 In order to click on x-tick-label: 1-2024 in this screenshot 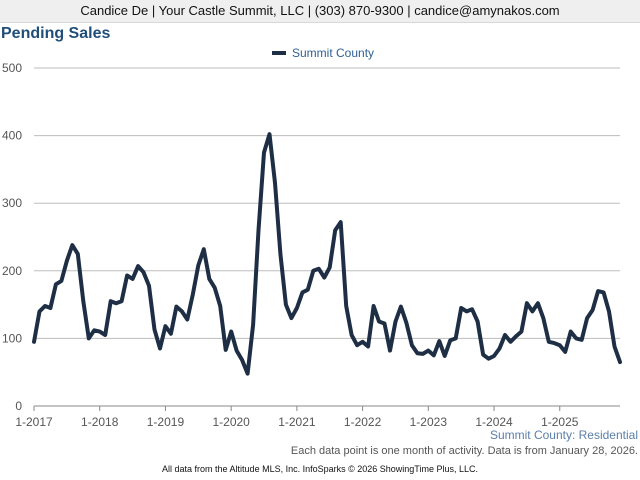, I will do `click(494, 422)`.